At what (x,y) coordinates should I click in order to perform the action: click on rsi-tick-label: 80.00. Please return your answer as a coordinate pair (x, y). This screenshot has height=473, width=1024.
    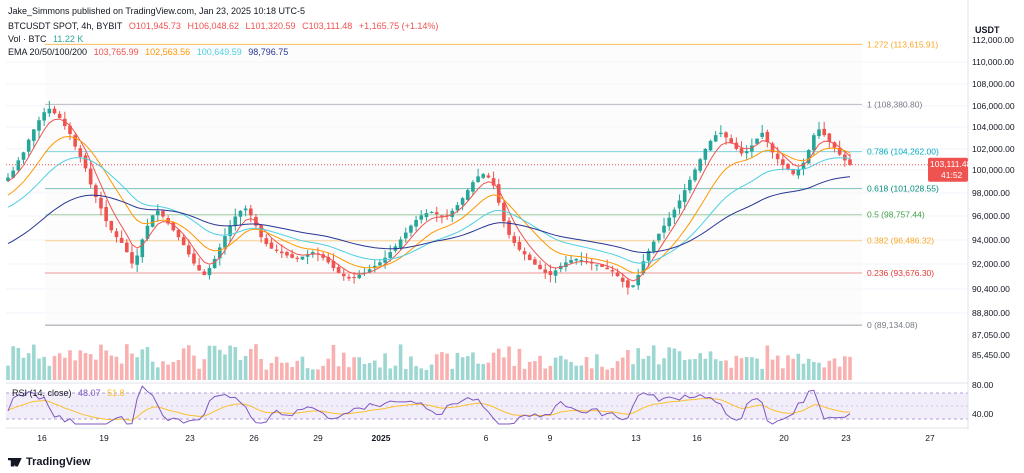
    Looking at the image, I should click on (983, 385).